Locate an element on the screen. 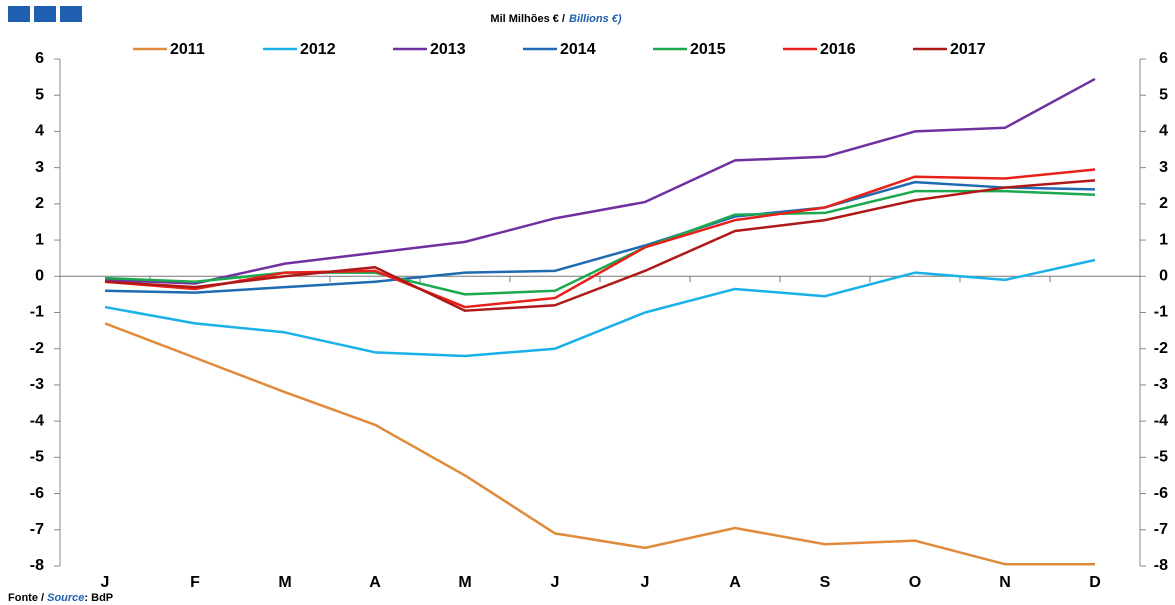 Image resolution: width=1175 pixels, height=605 pixels. y2-tick-label: 3 is located at coordinates (1163, 167).